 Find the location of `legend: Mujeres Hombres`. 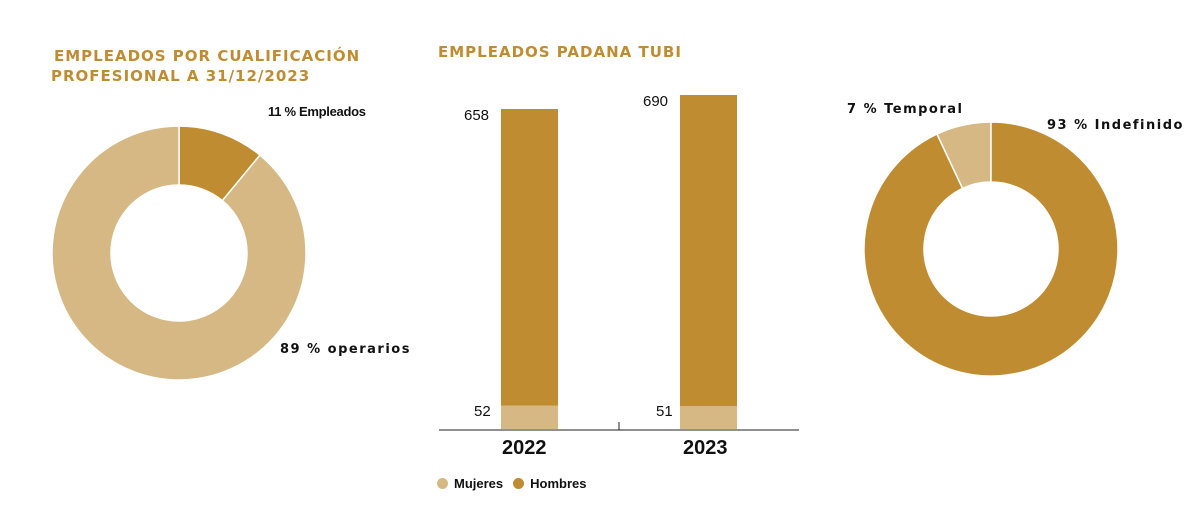

legend: Mujeres Hombres is located at coordinates (512, 483).